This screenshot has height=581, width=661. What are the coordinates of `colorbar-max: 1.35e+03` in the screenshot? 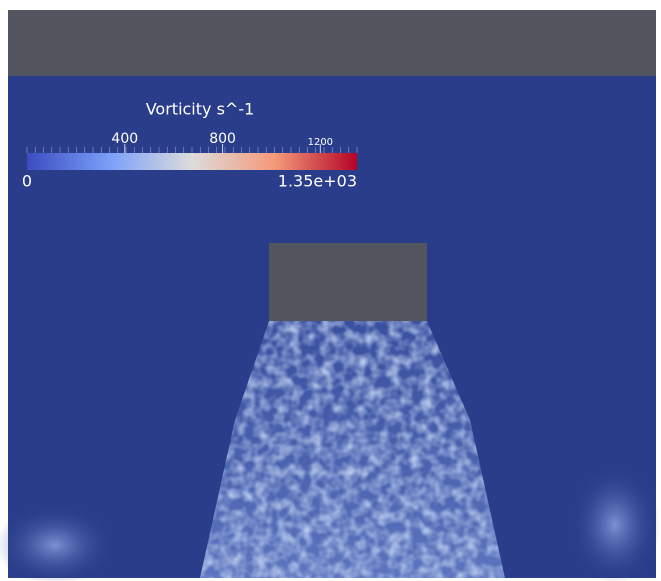 It's located at (317, 181).